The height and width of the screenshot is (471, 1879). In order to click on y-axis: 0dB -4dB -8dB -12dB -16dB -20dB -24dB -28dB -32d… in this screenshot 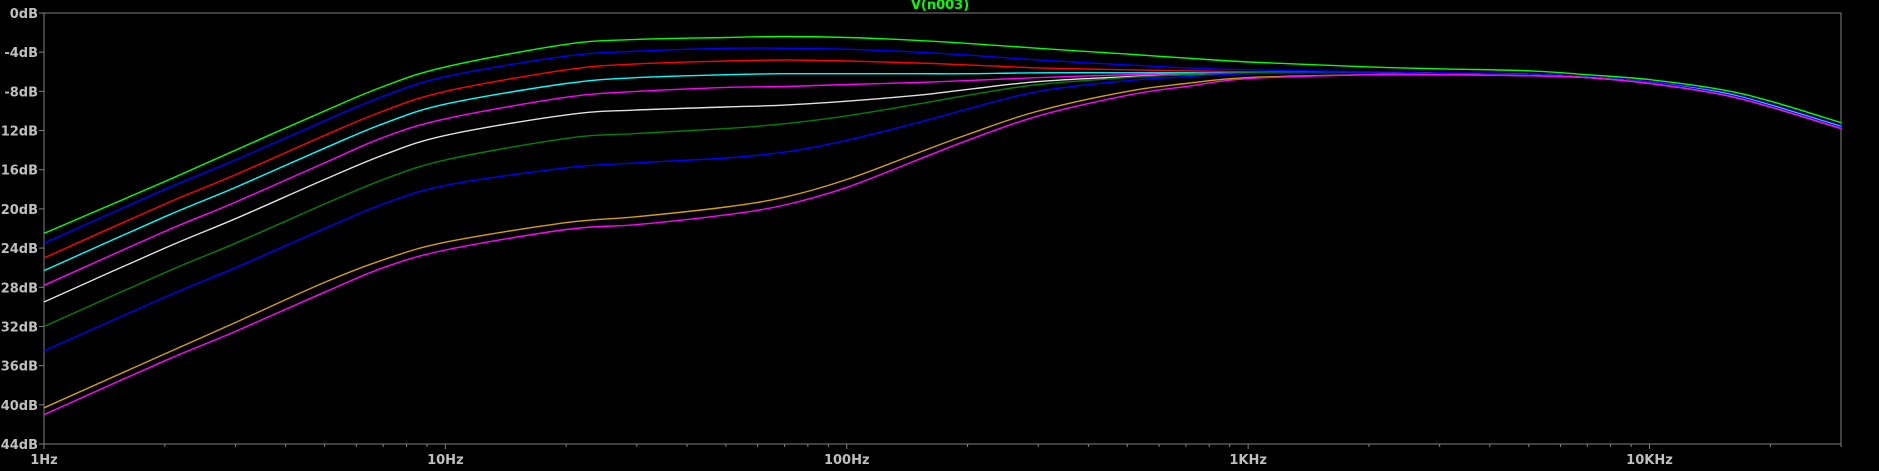, I will do `click(22, 230)`.